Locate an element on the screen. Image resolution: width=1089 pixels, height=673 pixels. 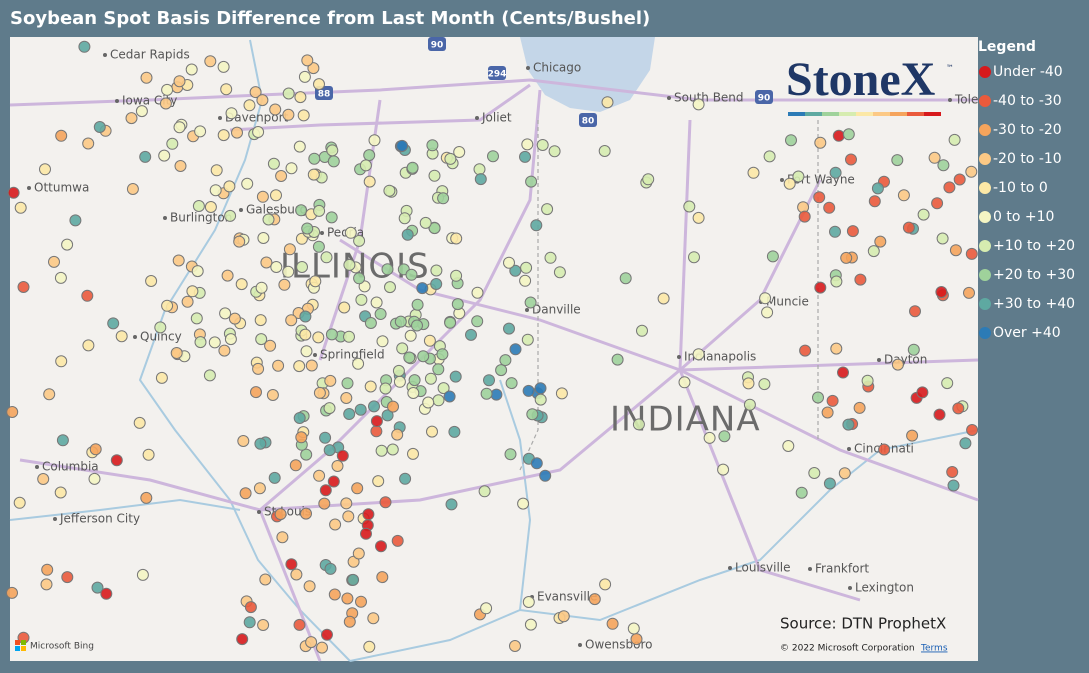
highway-label: 294 is located at coordinates (497, 75).